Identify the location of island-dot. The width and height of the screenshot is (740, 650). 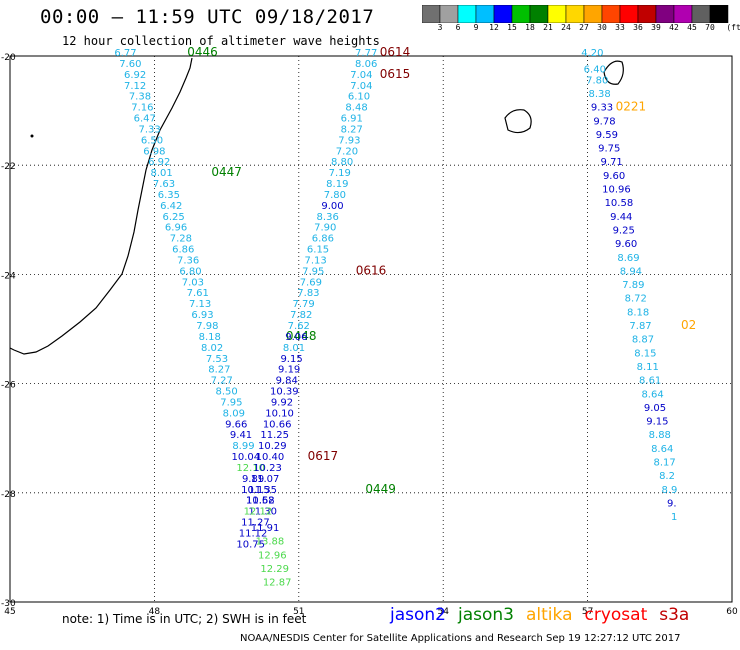
(32, 136).